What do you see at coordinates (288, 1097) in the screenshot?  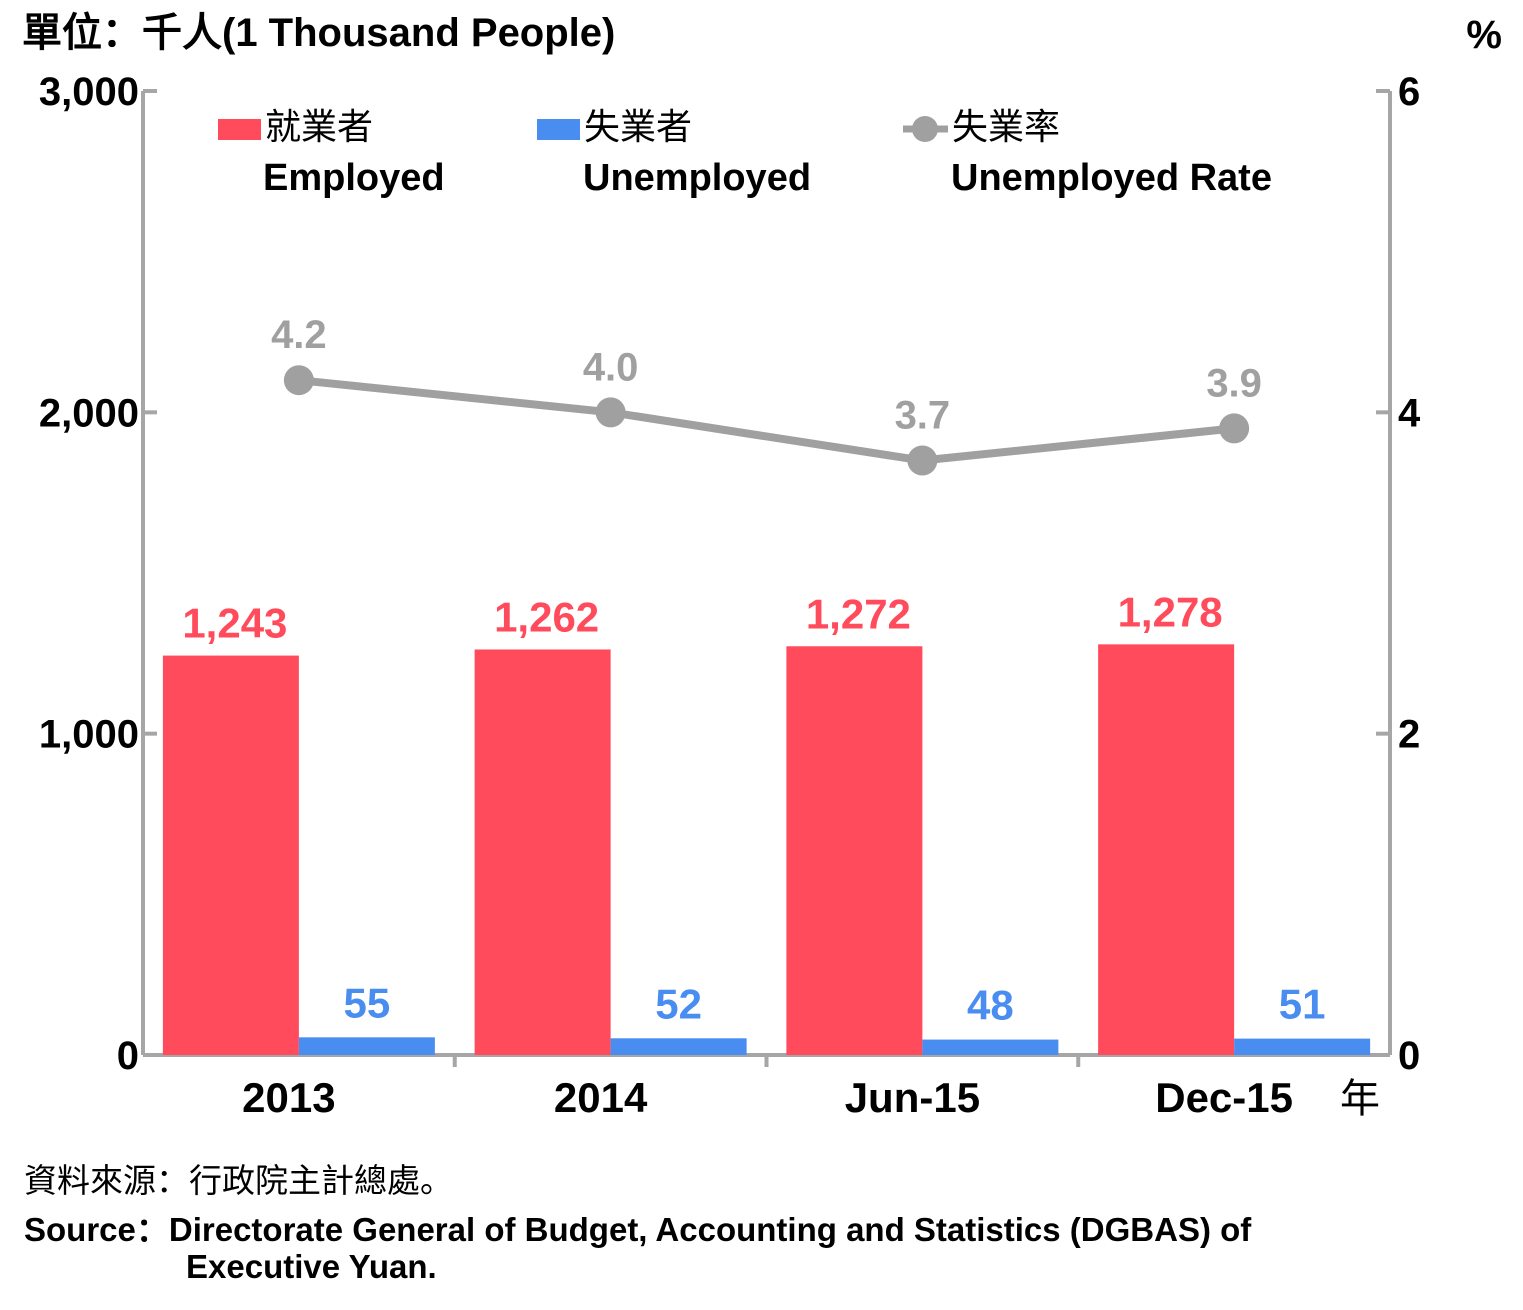 I see `x-tick-label: 2013` at bounding box center [288, 1097].